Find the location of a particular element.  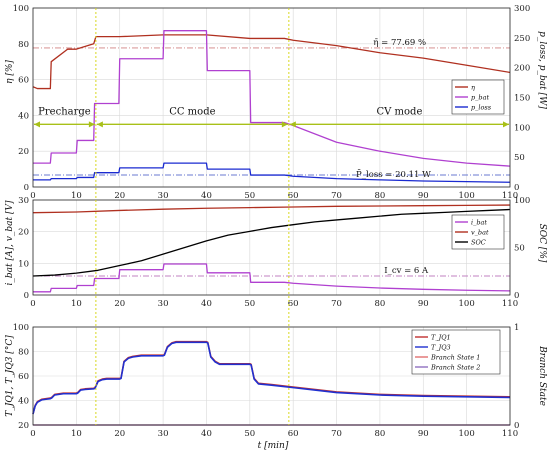

legend-label: i_bat is located at coordinates (479, 223).